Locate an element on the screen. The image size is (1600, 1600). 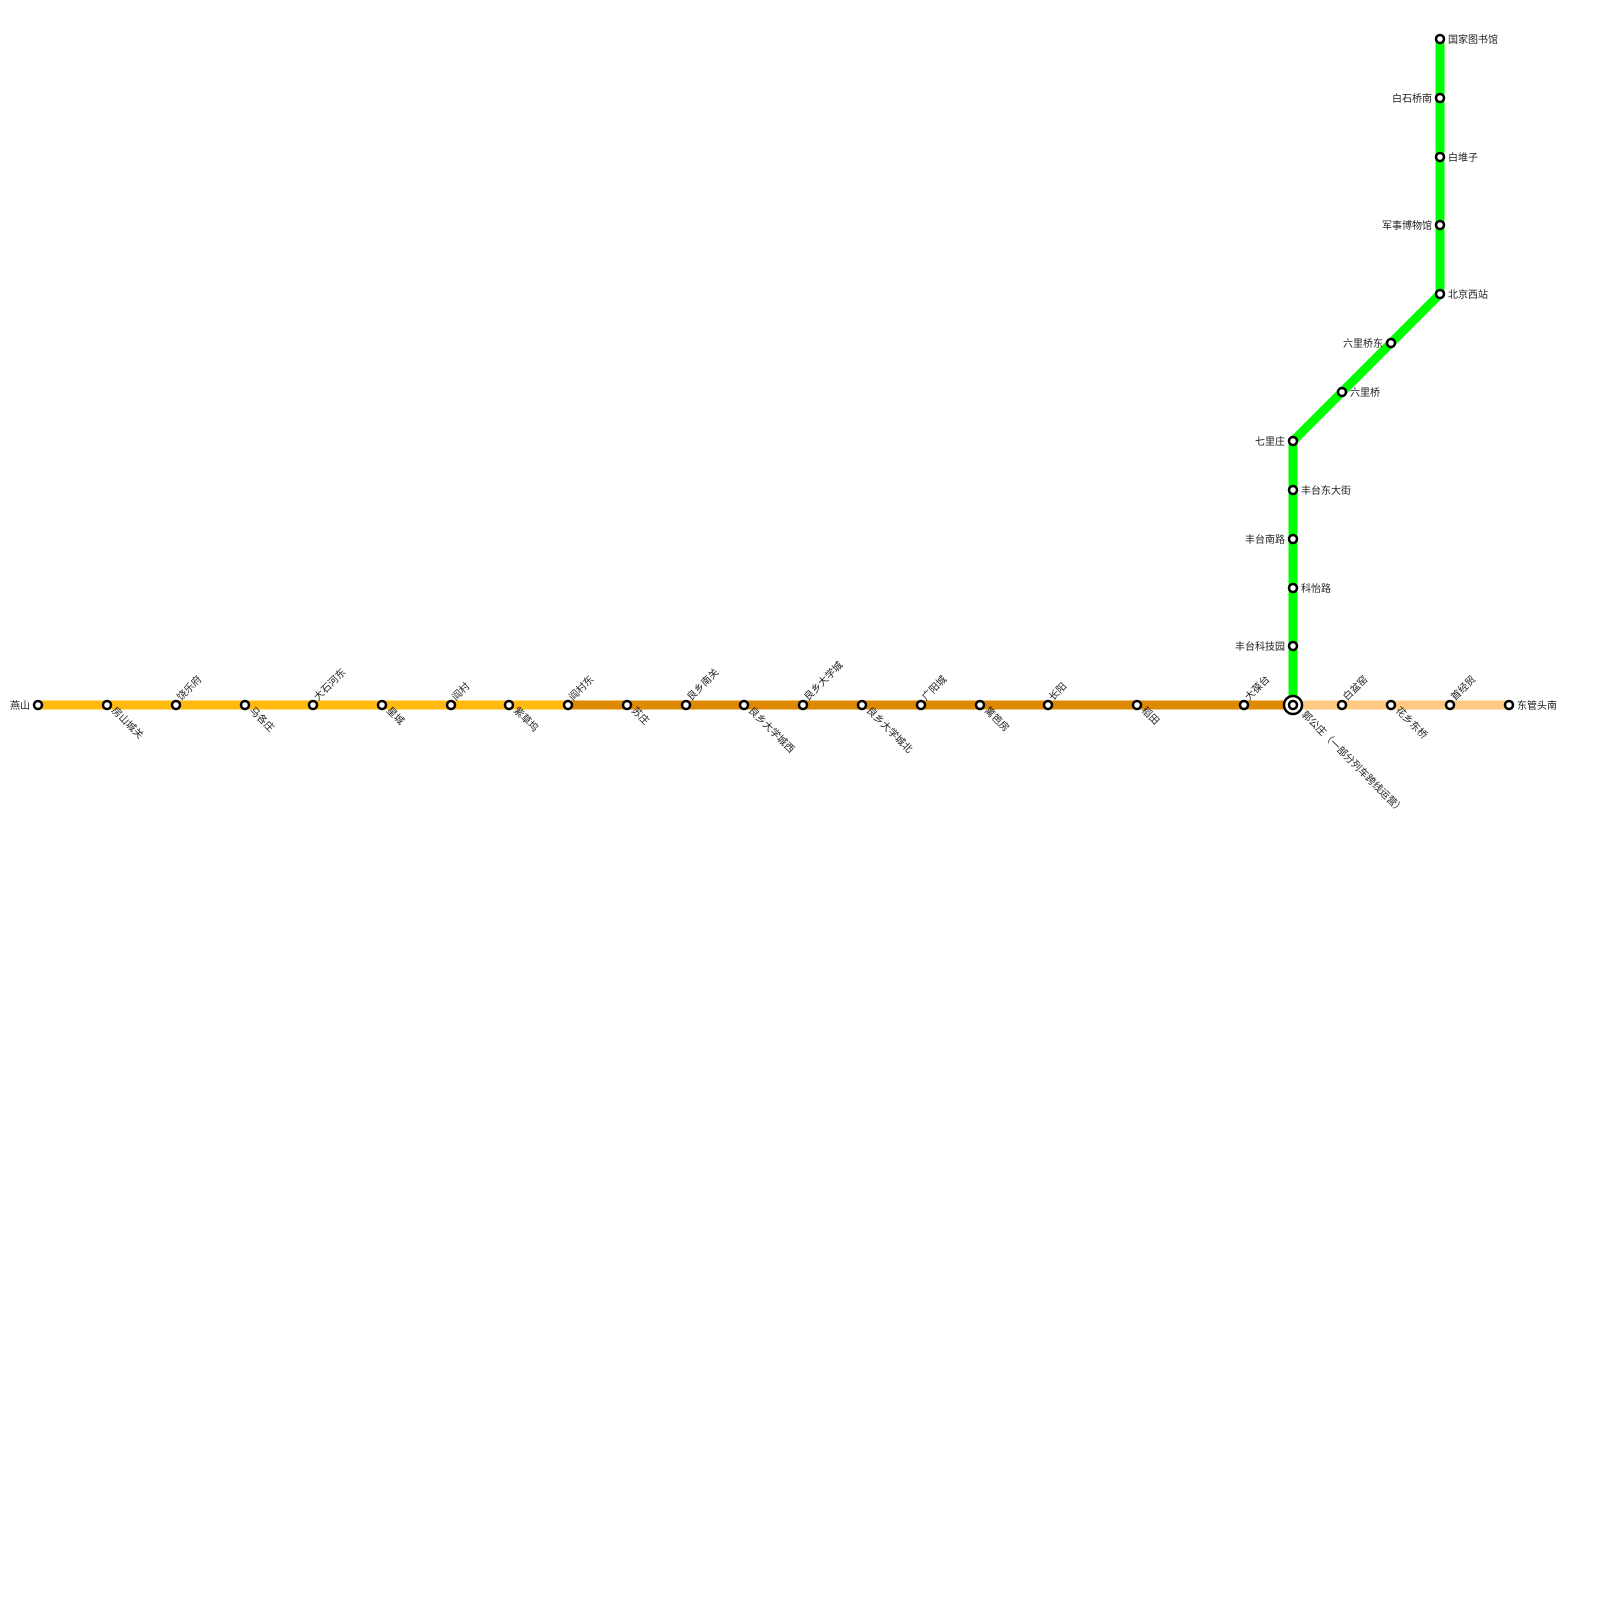
station: 六里桥 is located at coordinates (1358, 392).